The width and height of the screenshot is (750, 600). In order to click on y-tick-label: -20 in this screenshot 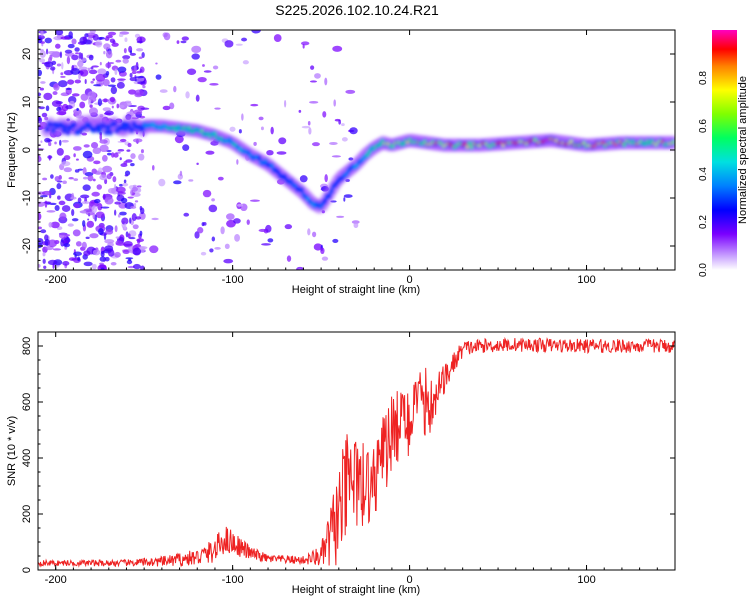, I will do `click(27, 246)`.